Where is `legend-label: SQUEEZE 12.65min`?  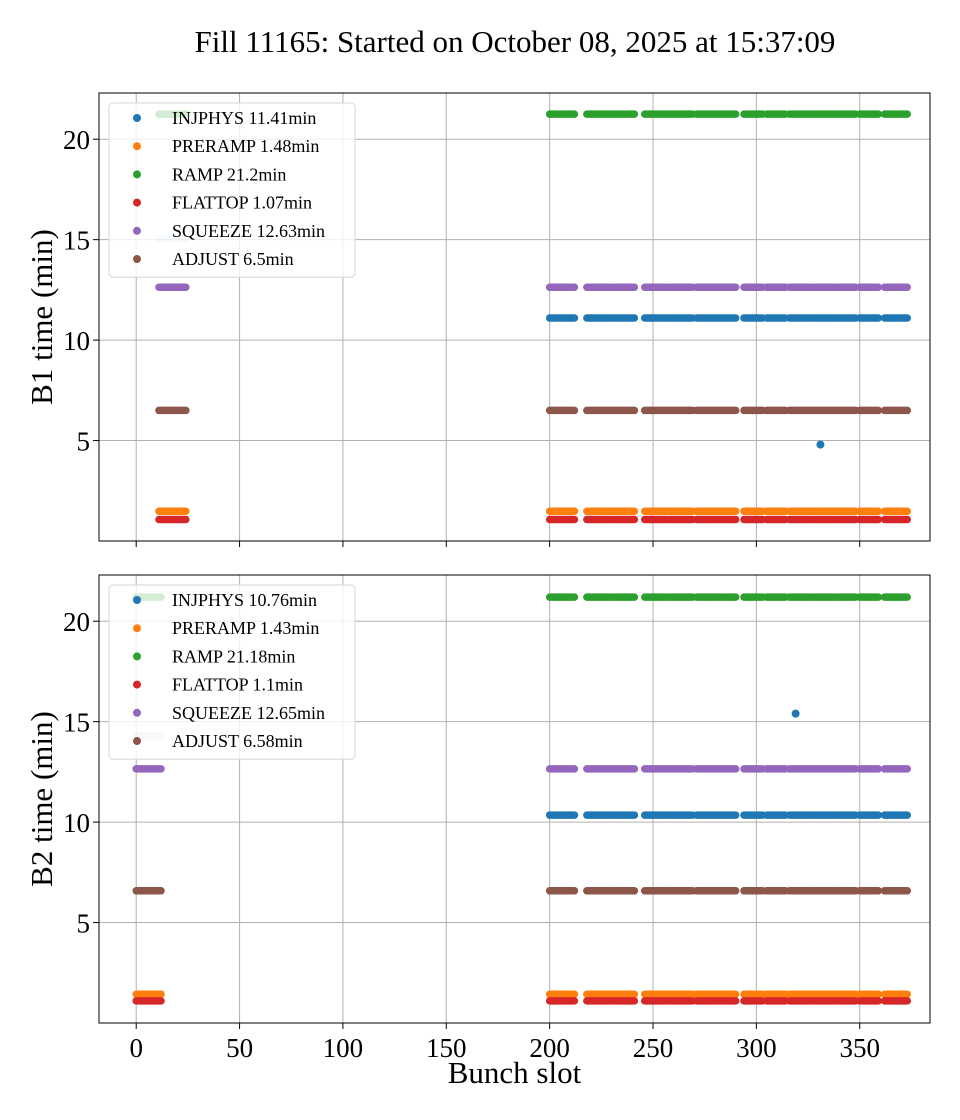 legend-label: SQUEEZE 12.65min is located at coordinates (248, 713).